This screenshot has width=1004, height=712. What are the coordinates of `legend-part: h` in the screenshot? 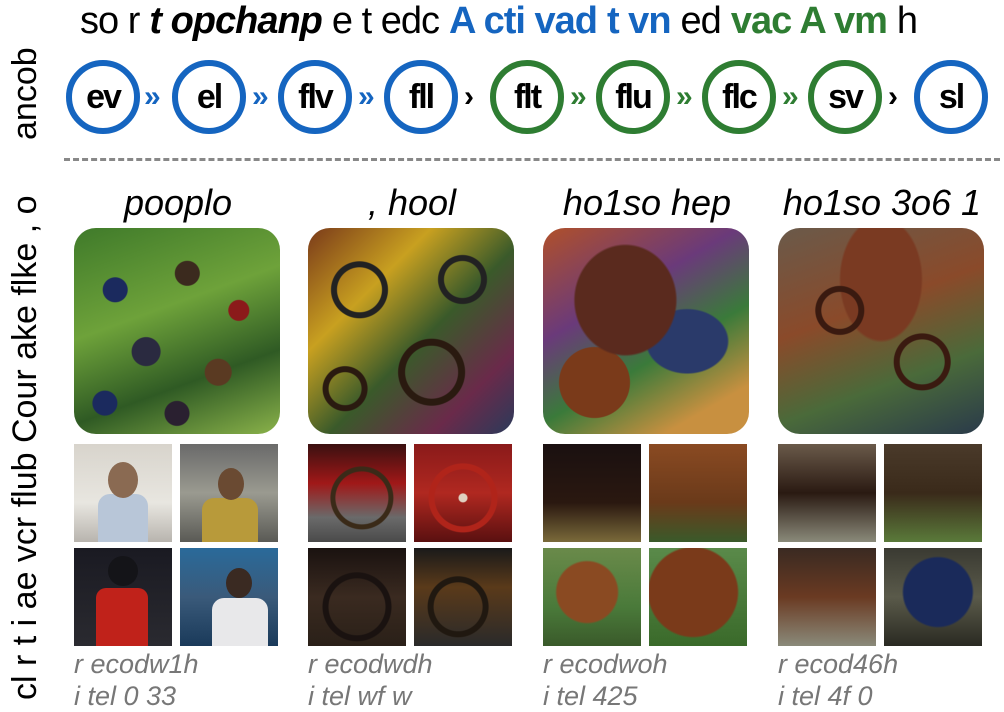 It's located at (907, 21).